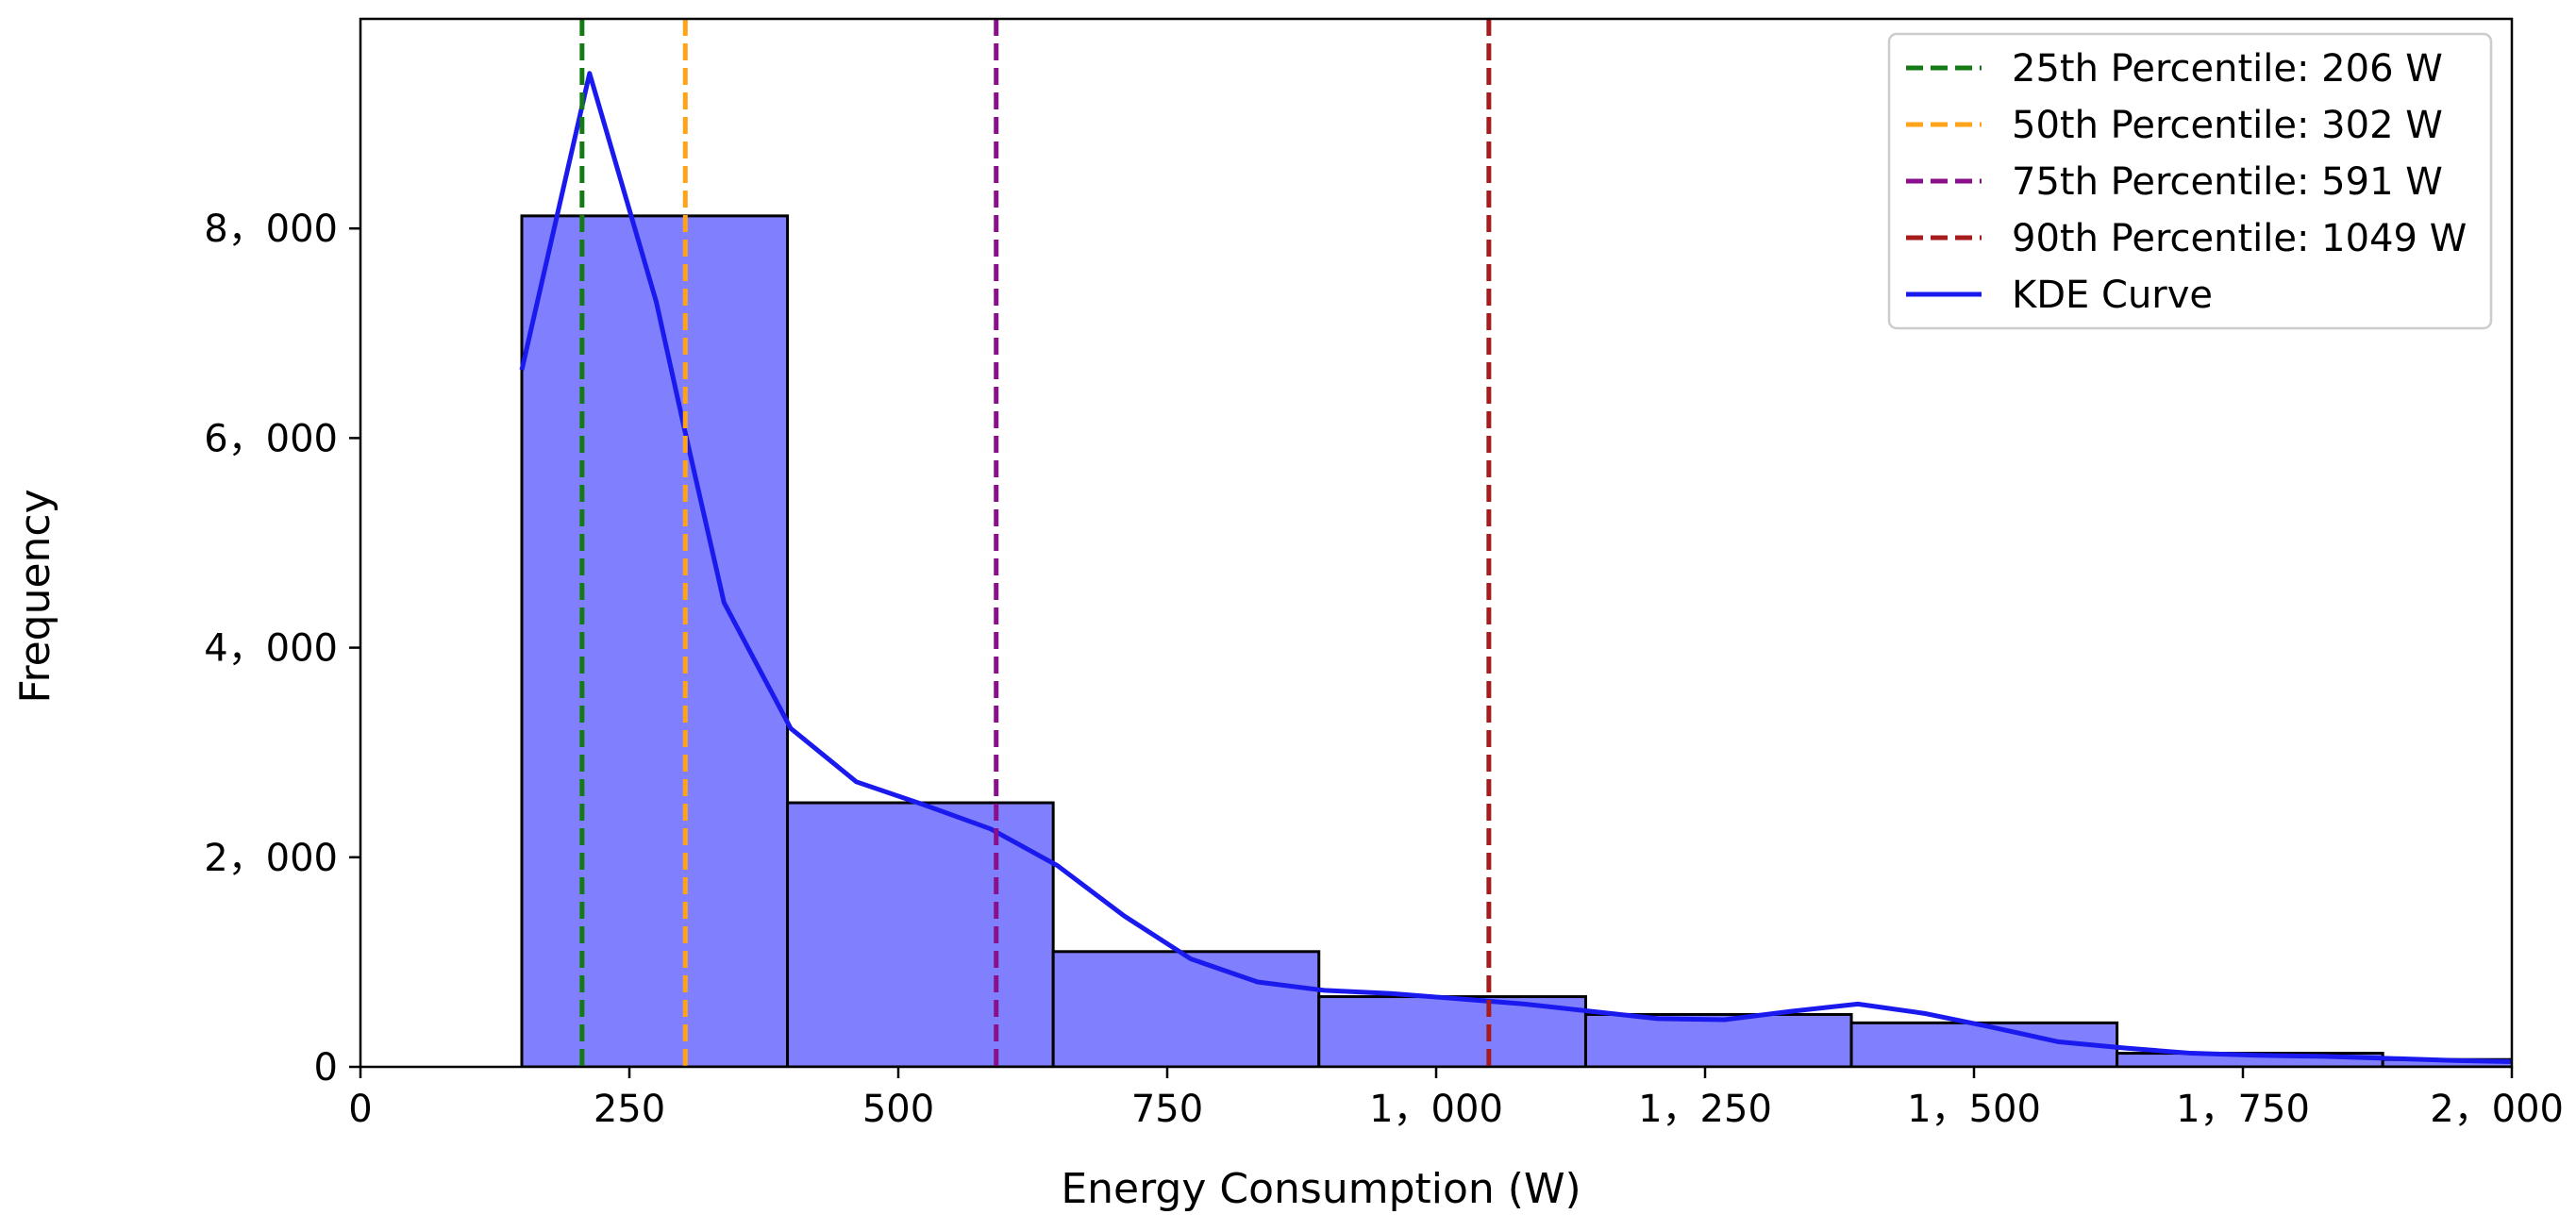 The height and width of the screenshot is (1231, 2576). I want to click on x-tick-label: 1，250, so click(1705, 1109).